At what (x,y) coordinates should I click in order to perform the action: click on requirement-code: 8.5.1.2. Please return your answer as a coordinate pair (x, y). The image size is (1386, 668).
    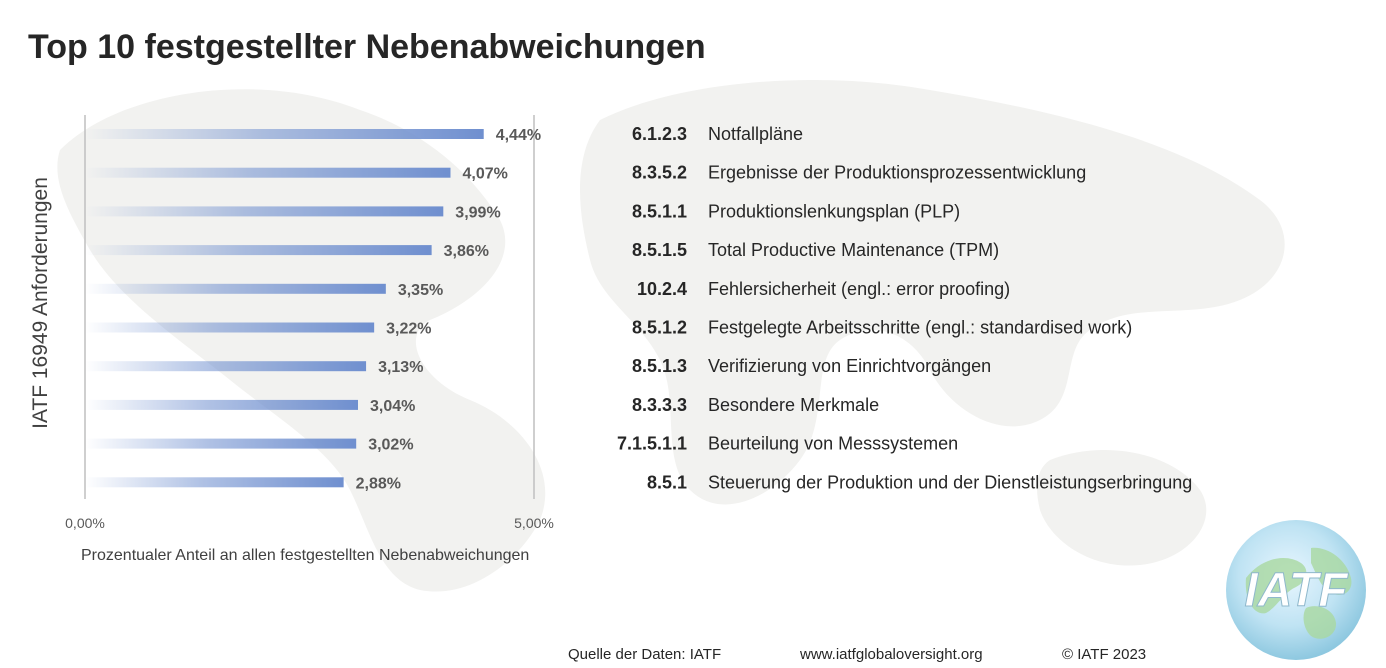
    Looking at the image, I should click on (659, 328).